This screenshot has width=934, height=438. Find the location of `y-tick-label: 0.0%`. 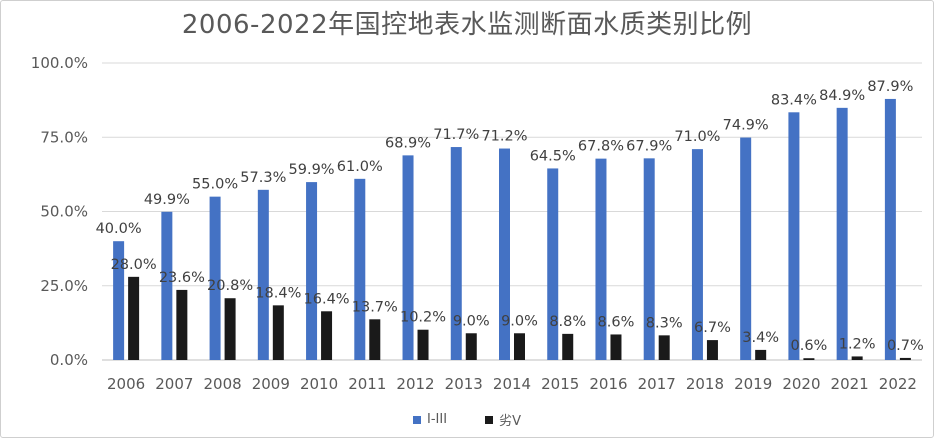

y-tick-label: 0.0% is located at coordinates (69, 360).